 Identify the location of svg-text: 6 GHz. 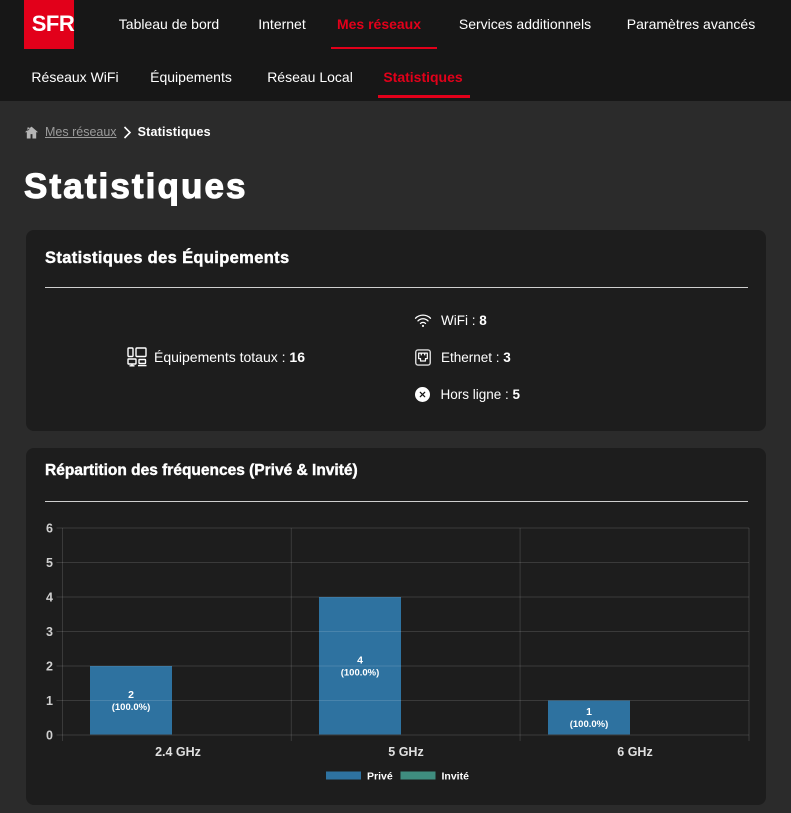
(634, 752).